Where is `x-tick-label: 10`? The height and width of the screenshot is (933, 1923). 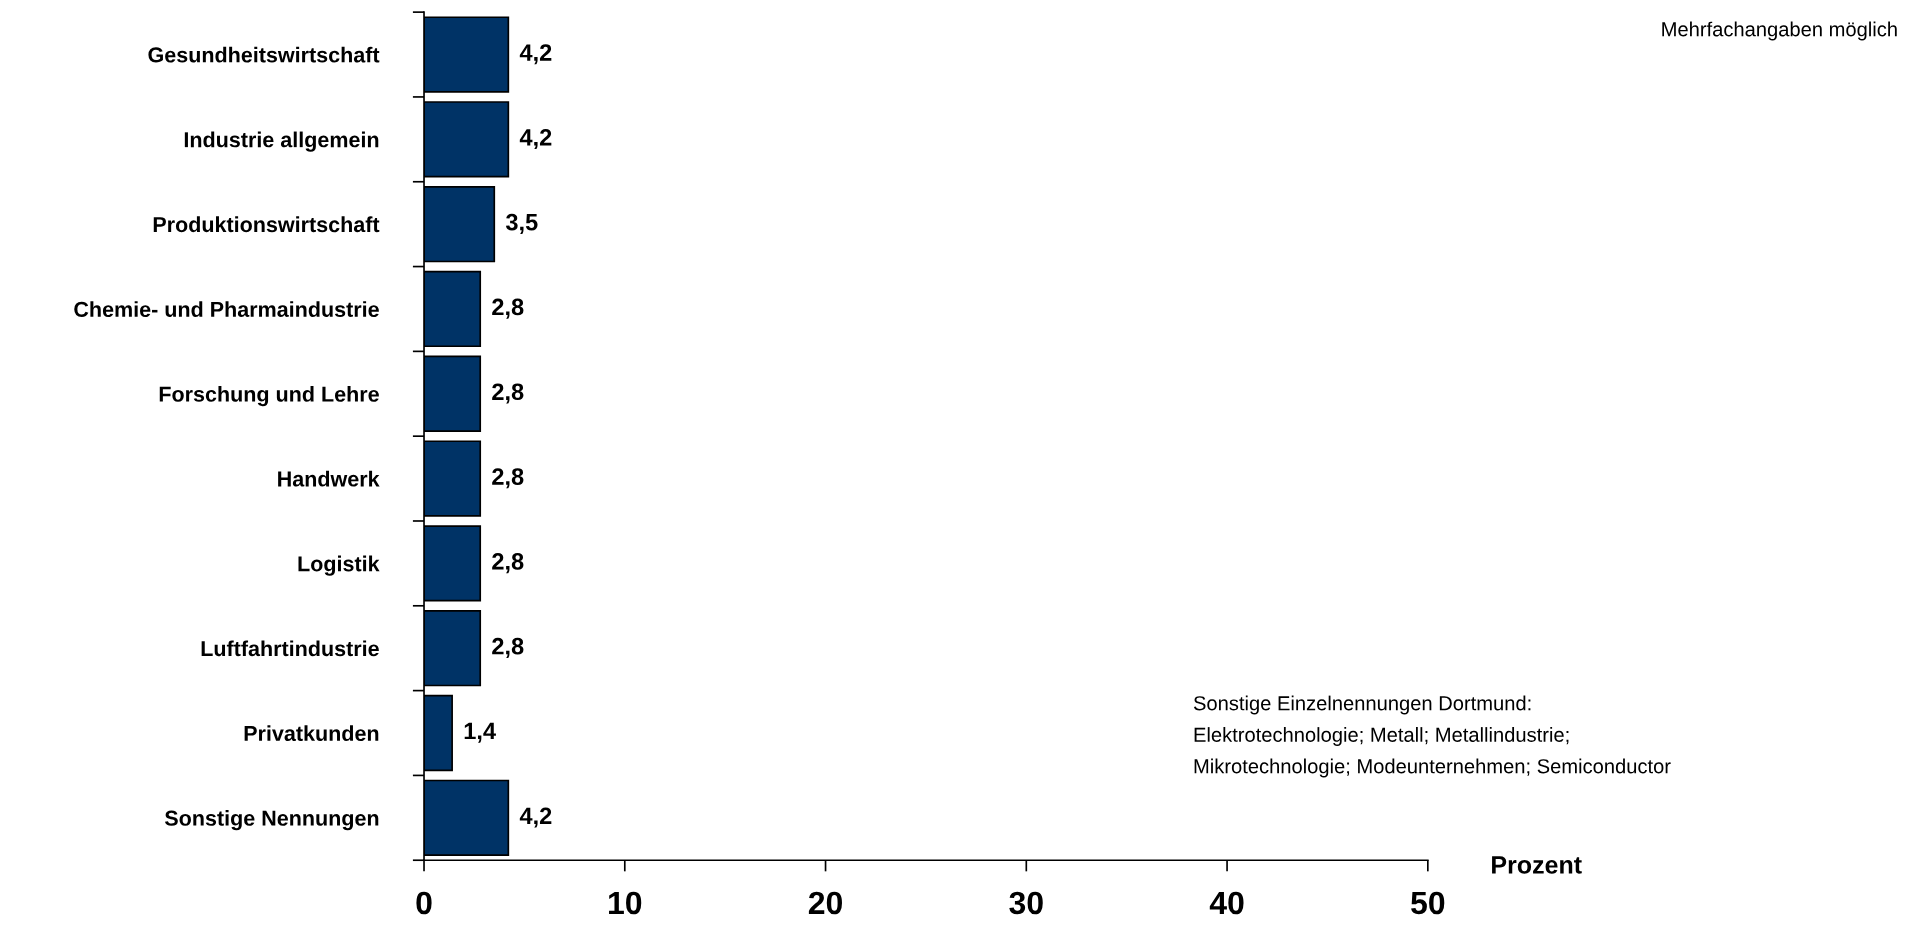
x-tick-label: 10 is located at coordinates (625, 903).